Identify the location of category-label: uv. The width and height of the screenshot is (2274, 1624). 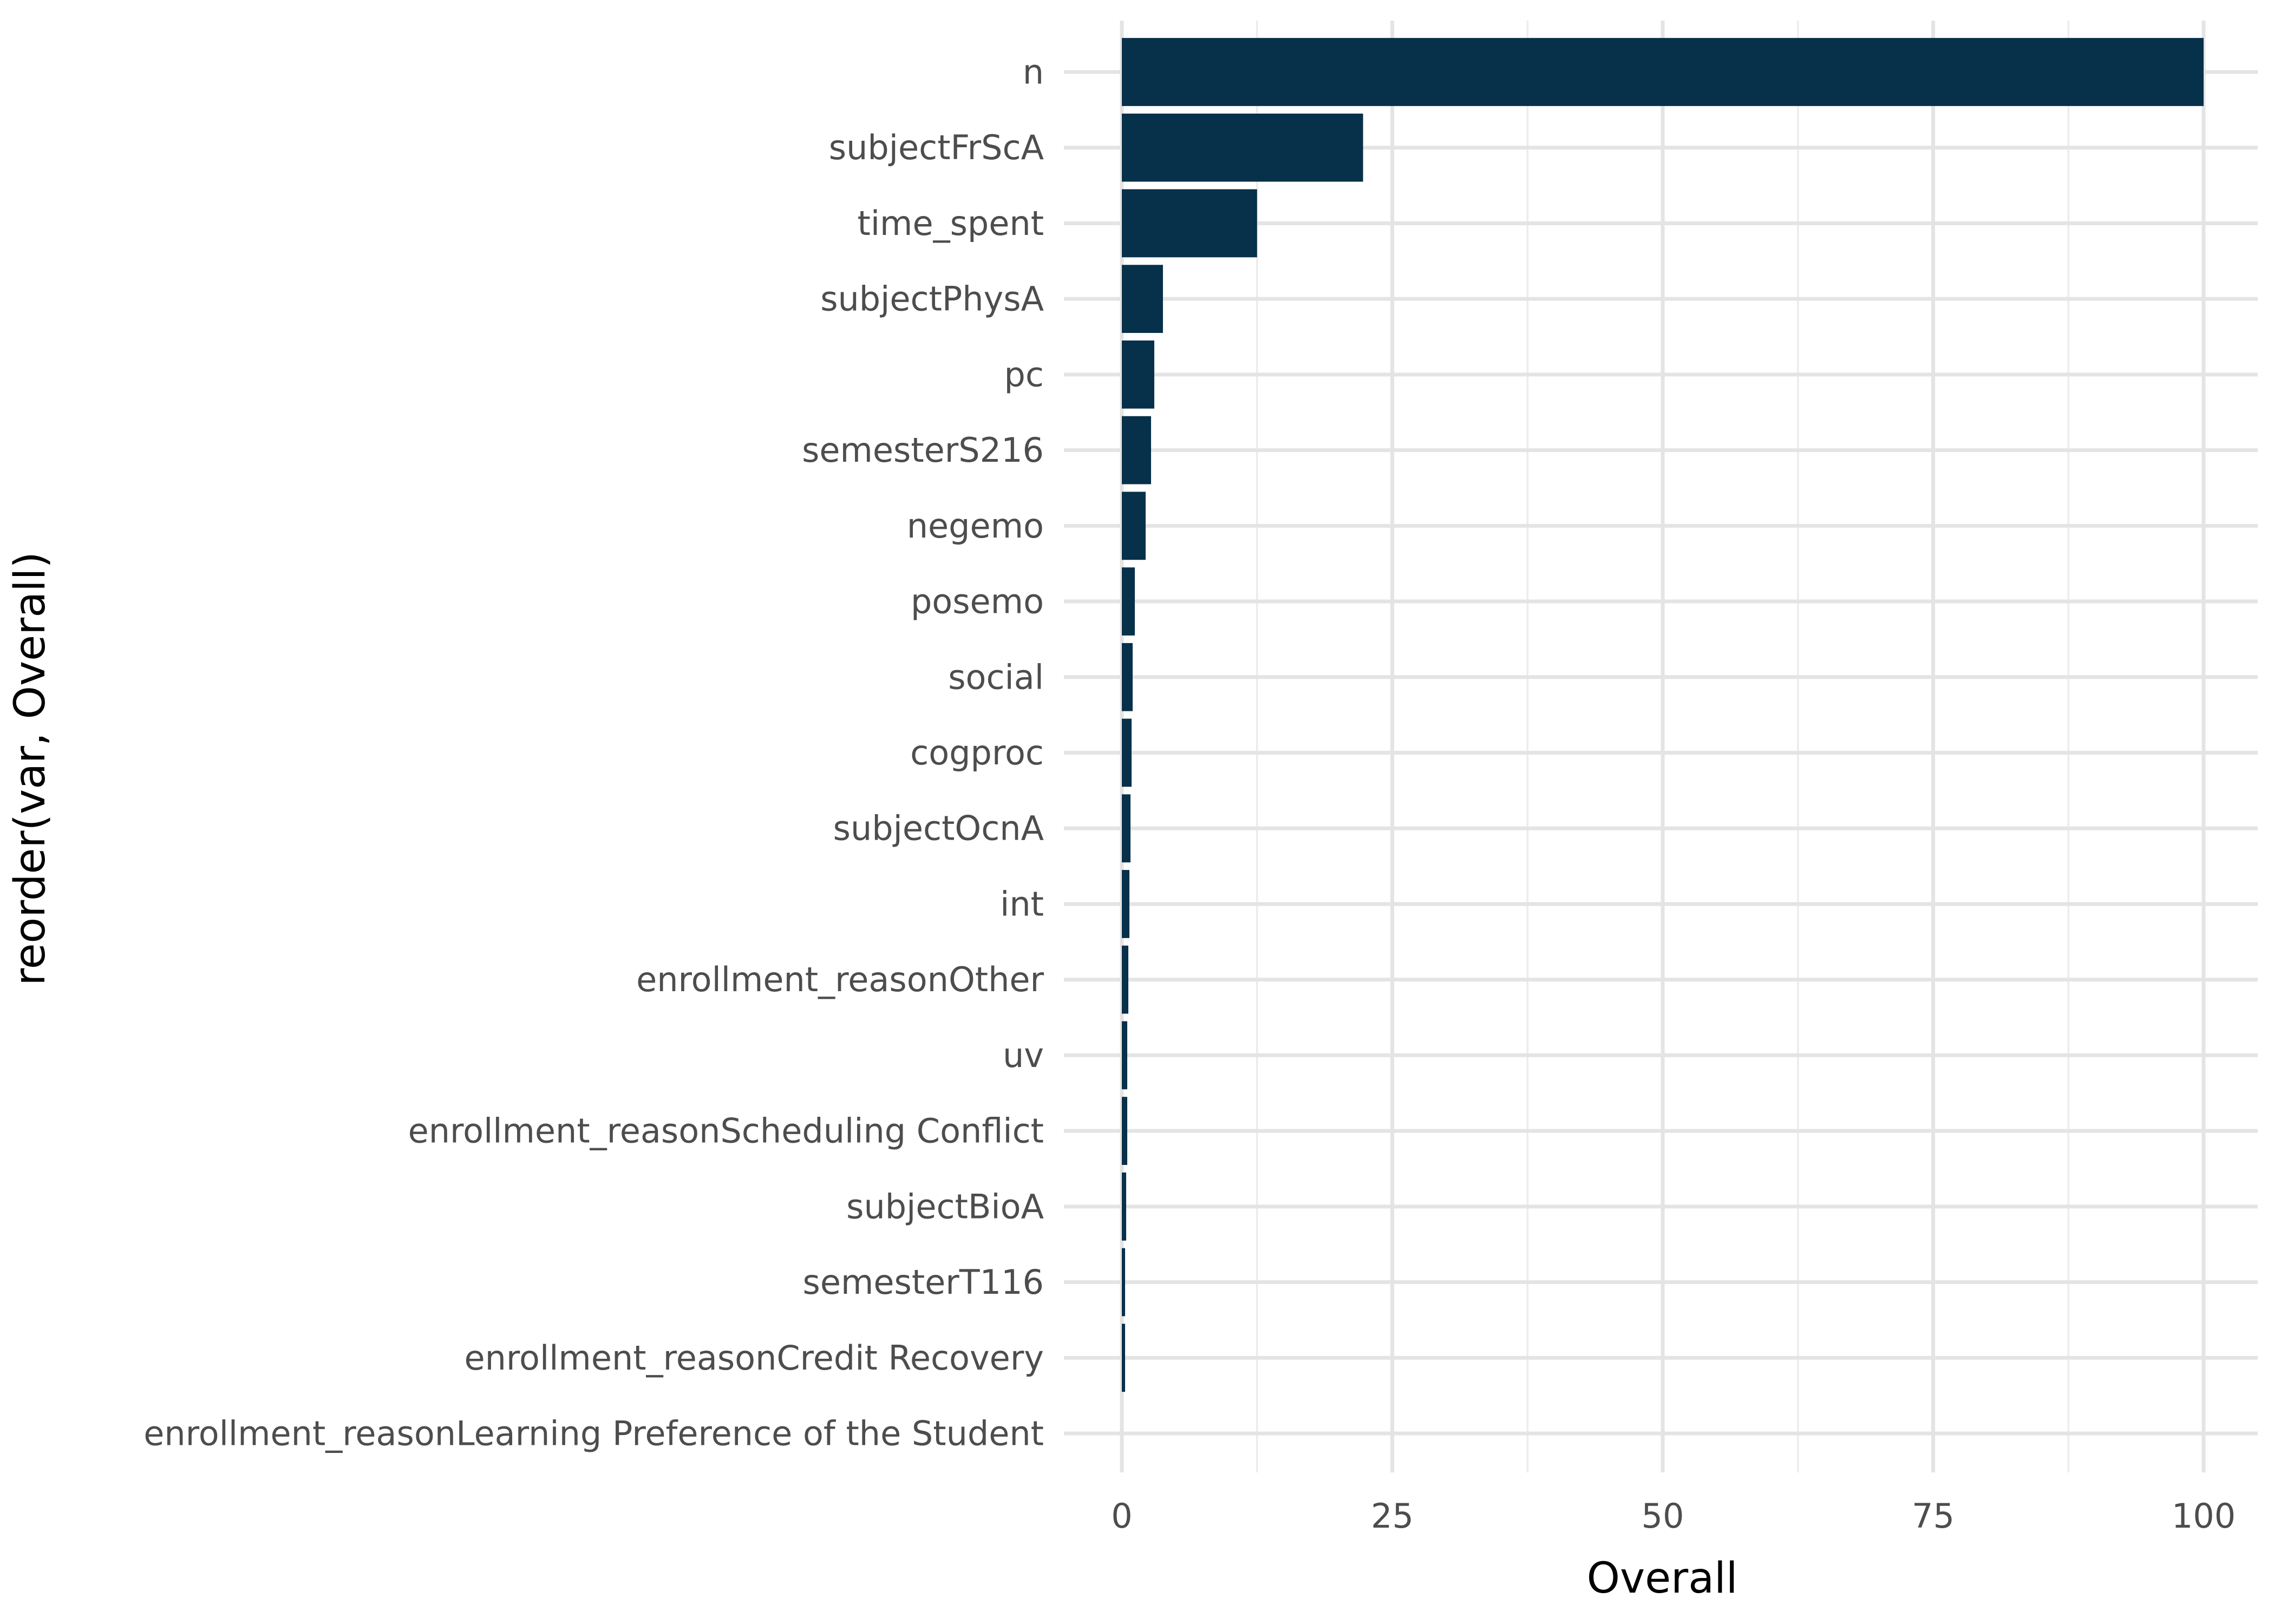
(1024, 1055).